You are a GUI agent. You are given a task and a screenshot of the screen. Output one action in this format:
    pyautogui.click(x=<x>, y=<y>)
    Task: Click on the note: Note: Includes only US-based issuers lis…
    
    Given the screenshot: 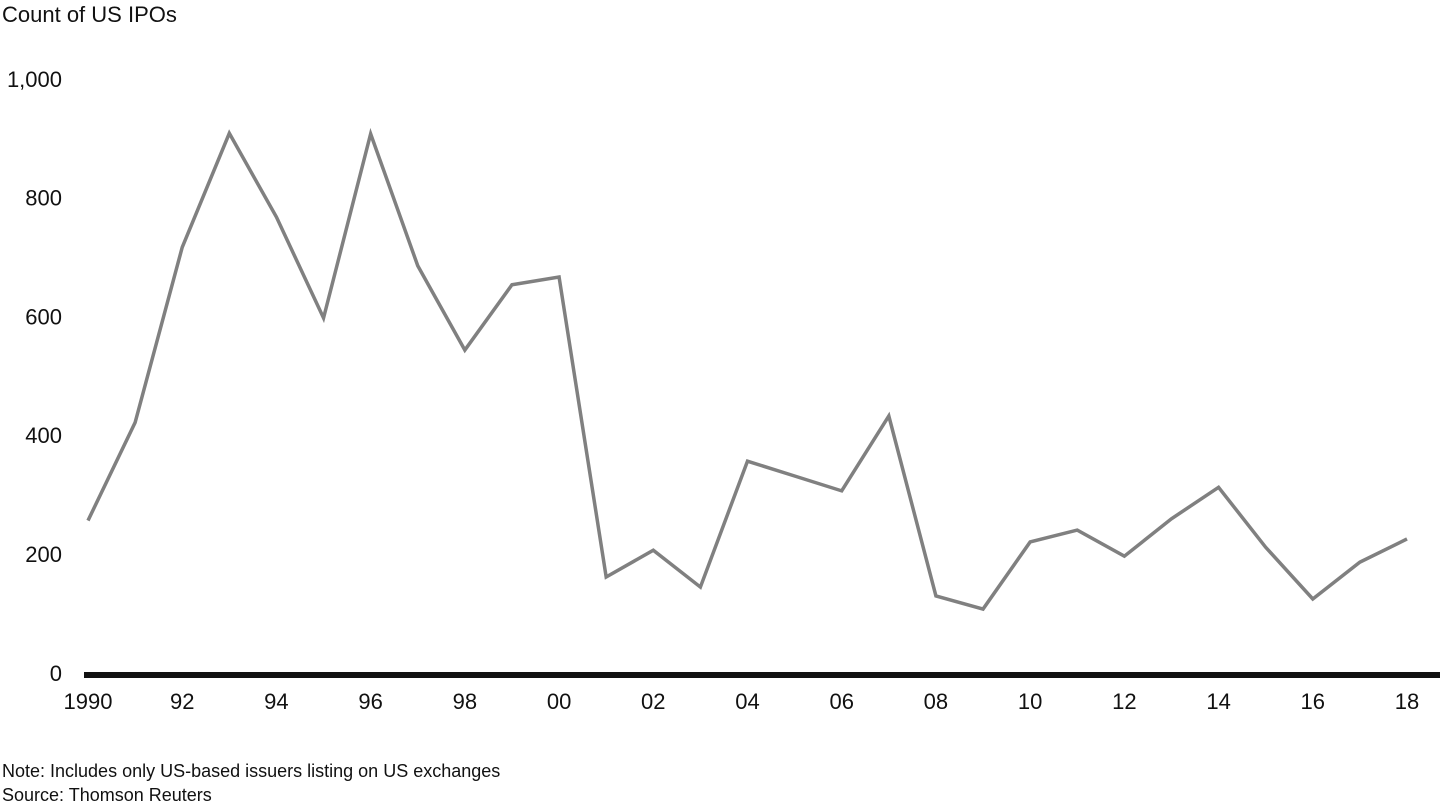 What is the action you would take?
    pyautogui.click(x=251, y=771)
    